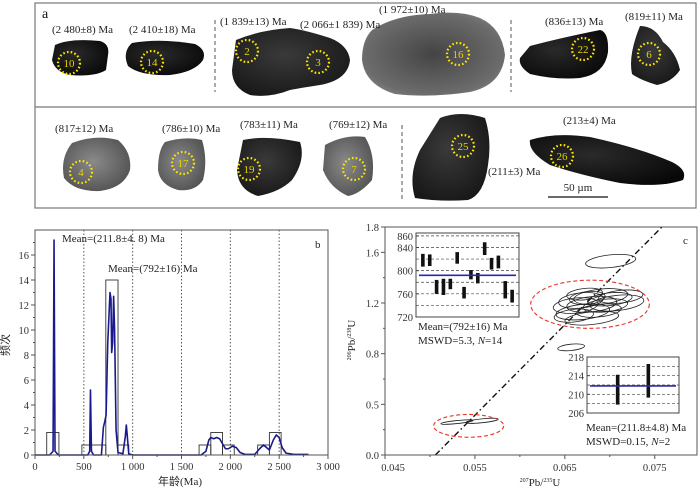  What do you see at coordinates (547, 481) in the screenshot?
I see `x-label-sup2: 235` at bounding box center [547, 481].